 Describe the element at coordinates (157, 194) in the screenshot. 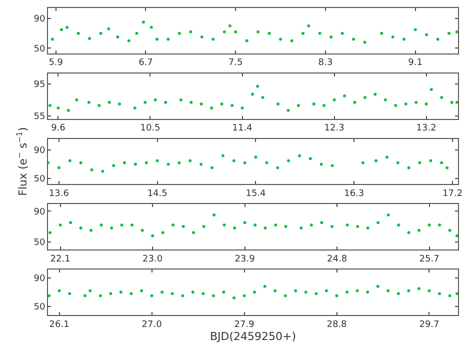

I see `x-tick-label: 14.5` at that location.